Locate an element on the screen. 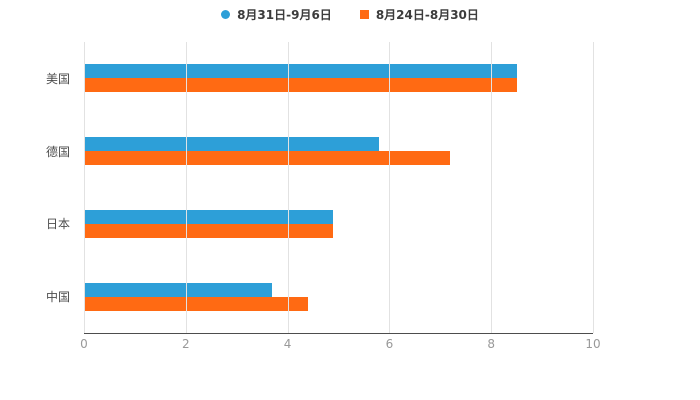 The image size is (700, 400). x-tick-label-0: 0 is located at coordinates (84, 344).